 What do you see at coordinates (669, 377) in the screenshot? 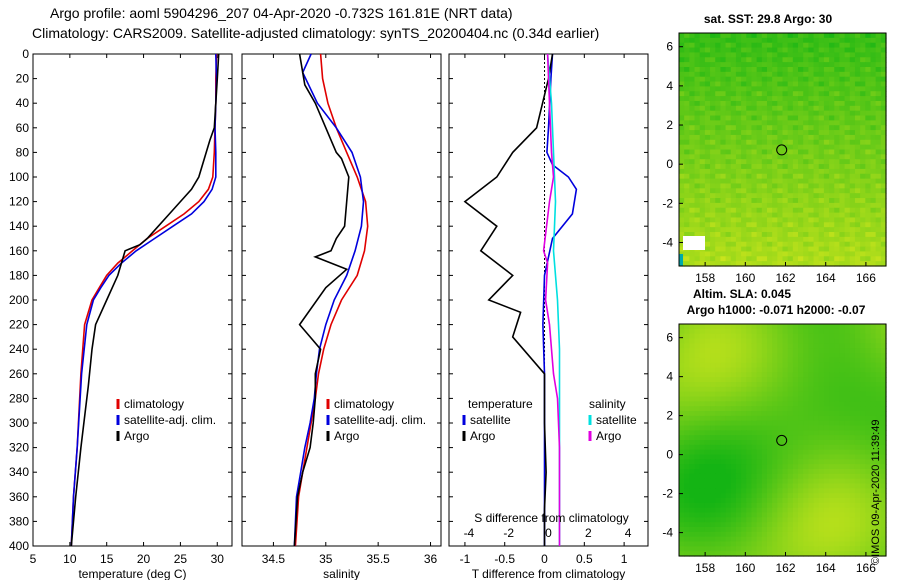
I see `sla-y-tick-label: 4` at bounding box center [669, 377].